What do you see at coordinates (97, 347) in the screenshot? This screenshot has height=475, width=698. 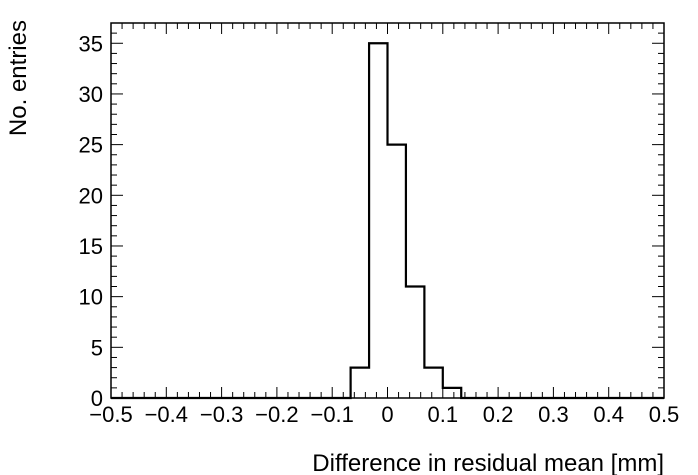 I see `y-tick-label: 5` at bounding box center [97, 347].